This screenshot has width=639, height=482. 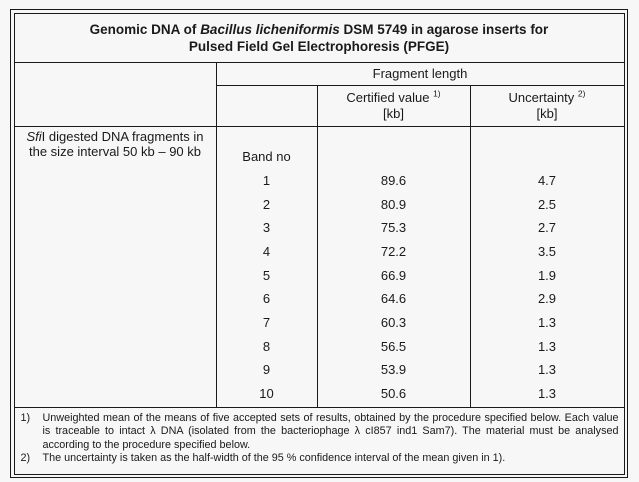 What do you see at coordinates (266, 299) in the screenshot?
I see `band-number: 6` at bounding box center [266, 299].